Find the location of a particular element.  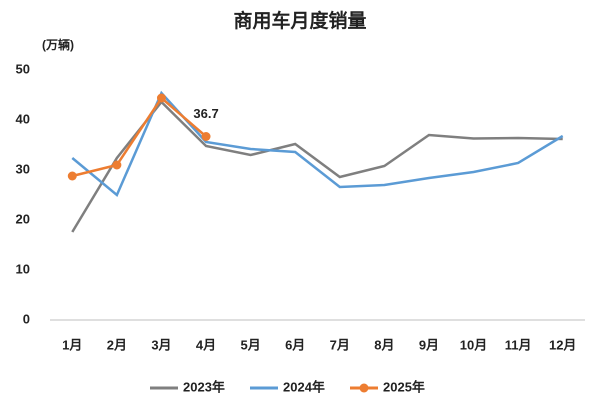

series-line is located at coordinates (139, 137).